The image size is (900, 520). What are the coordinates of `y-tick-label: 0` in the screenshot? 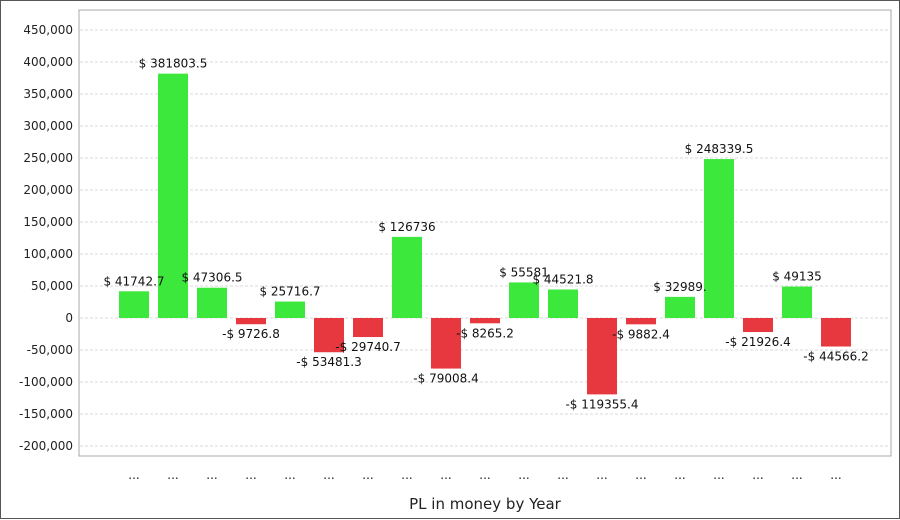 It's located at (69, 318).